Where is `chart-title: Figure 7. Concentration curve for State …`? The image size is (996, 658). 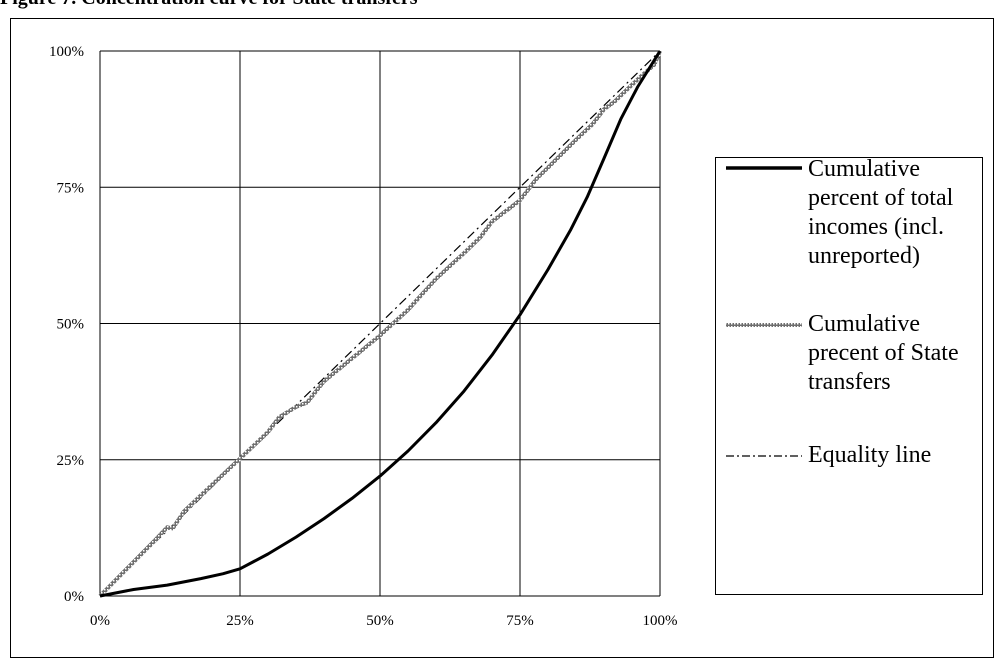
chart-title: Figure 7. Concentration curve for State … is located at coordinates (209, 5).